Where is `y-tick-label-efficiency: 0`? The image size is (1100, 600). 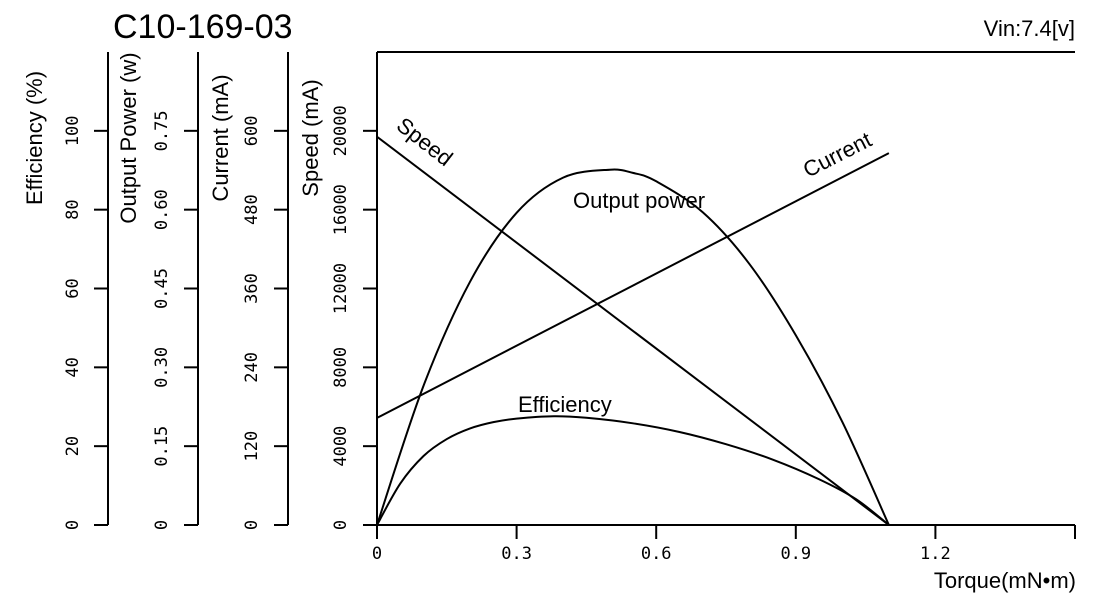 y-tick-label-efficiency: 0 is located at coordinates (73, 525).